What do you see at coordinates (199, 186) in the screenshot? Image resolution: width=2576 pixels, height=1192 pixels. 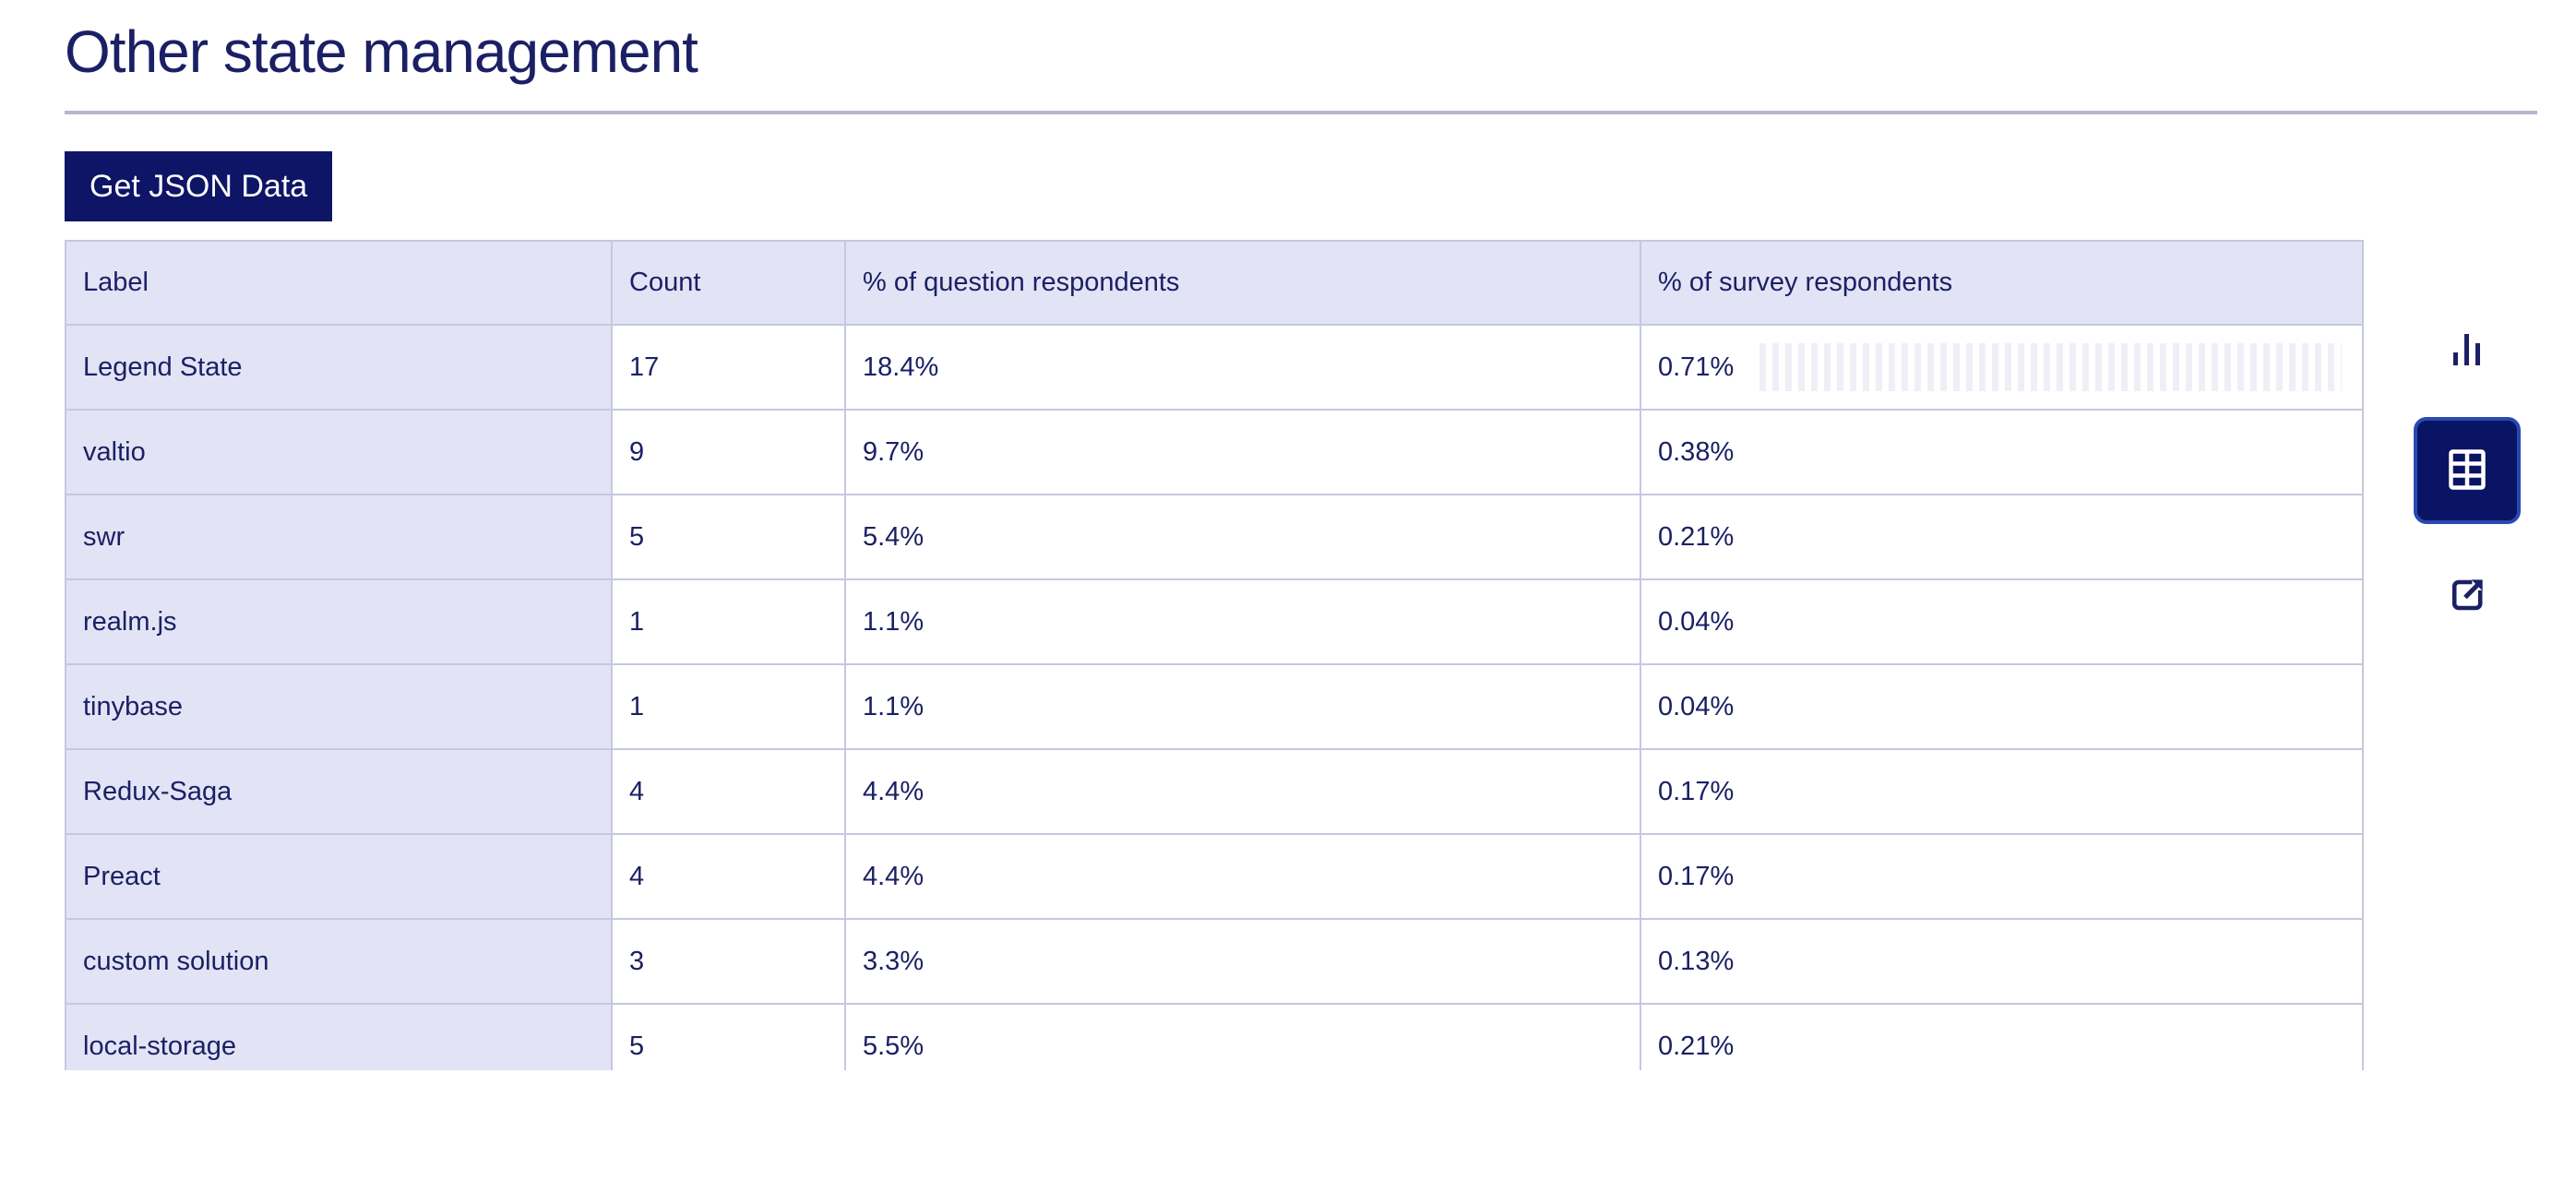 I see `get-json-data-button: Get JSON Data` at bounding box center [199, 186].